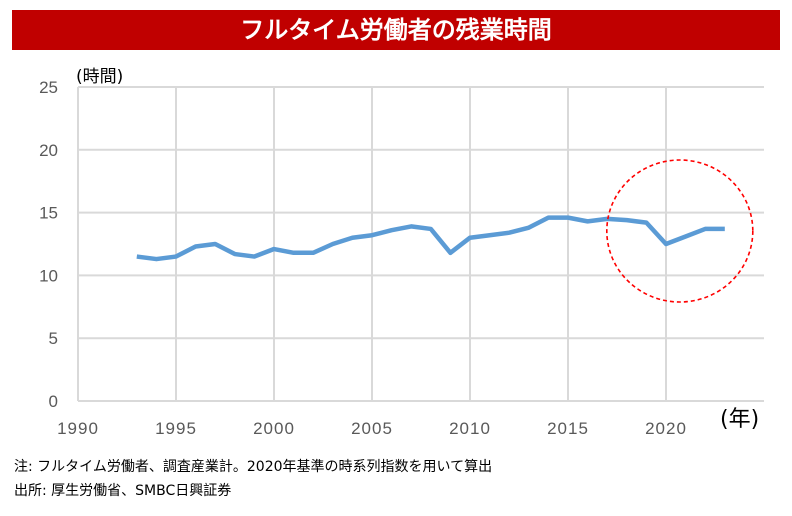 This screenshot has height=516, width=792. Describe the element at coordinates (372, 428) in the screenshot. I see `x-tick-label: 2005` at that location.